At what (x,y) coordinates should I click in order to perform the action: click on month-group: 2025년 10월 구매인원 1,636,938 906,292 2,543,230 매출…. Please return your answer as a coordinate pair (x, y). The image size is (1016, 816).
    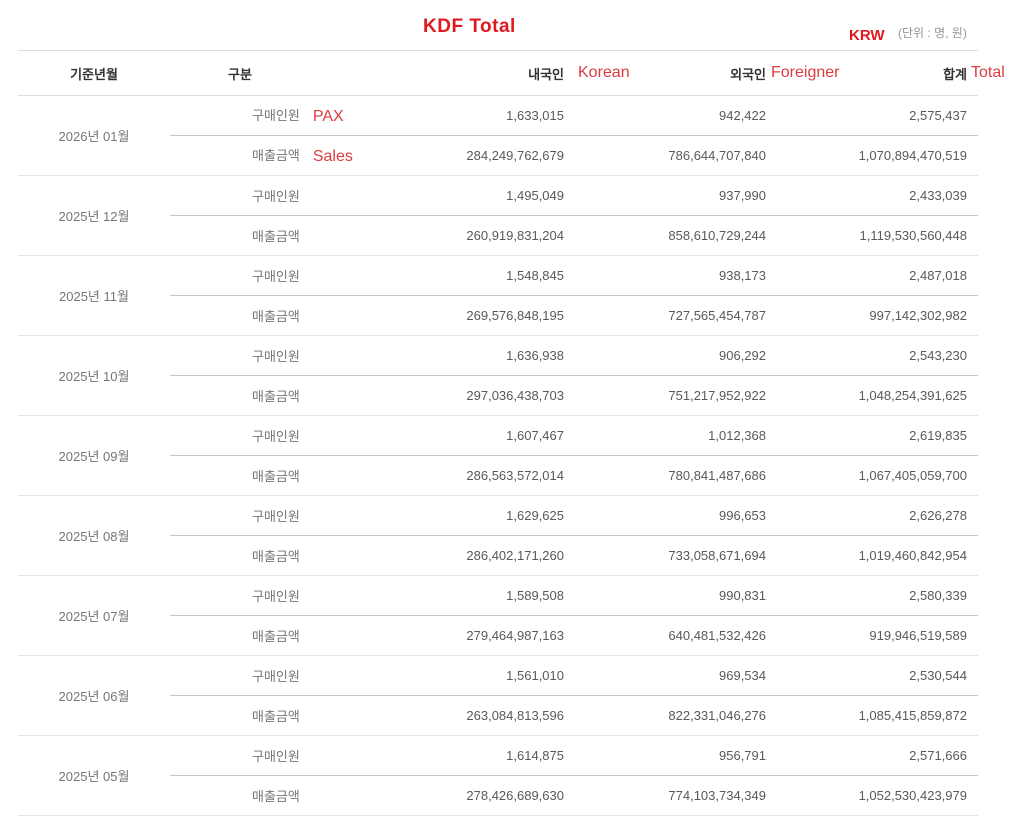
    Looking at the image, I should click on (498, 375).